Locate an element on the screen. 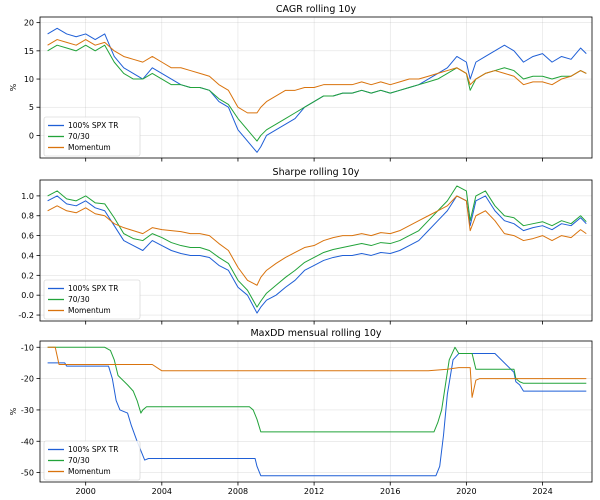  y-tick-label: -0.2 is located at coordinates (26, 315).